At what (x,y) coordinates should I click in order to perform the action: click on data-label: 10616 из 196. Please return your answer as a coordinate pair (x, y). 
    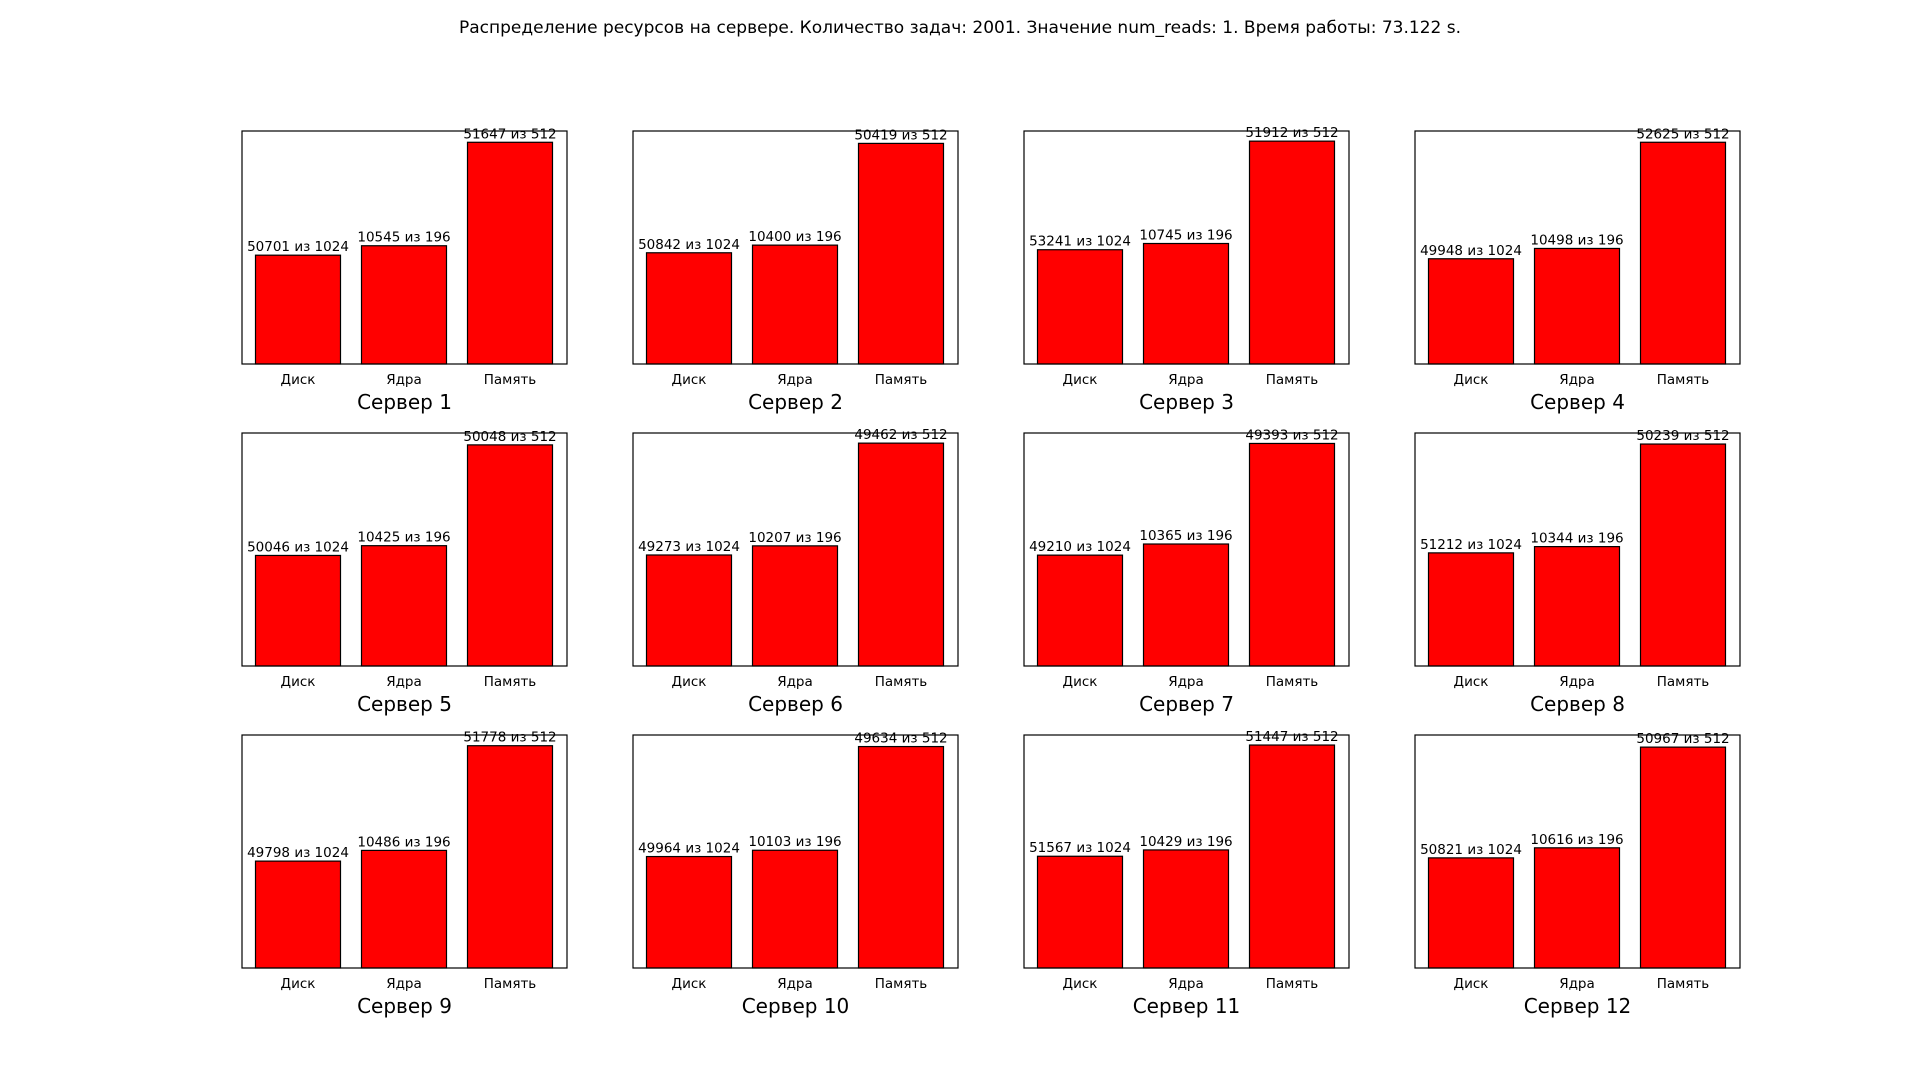
    Looking at the image, I should click on (1576, 840).